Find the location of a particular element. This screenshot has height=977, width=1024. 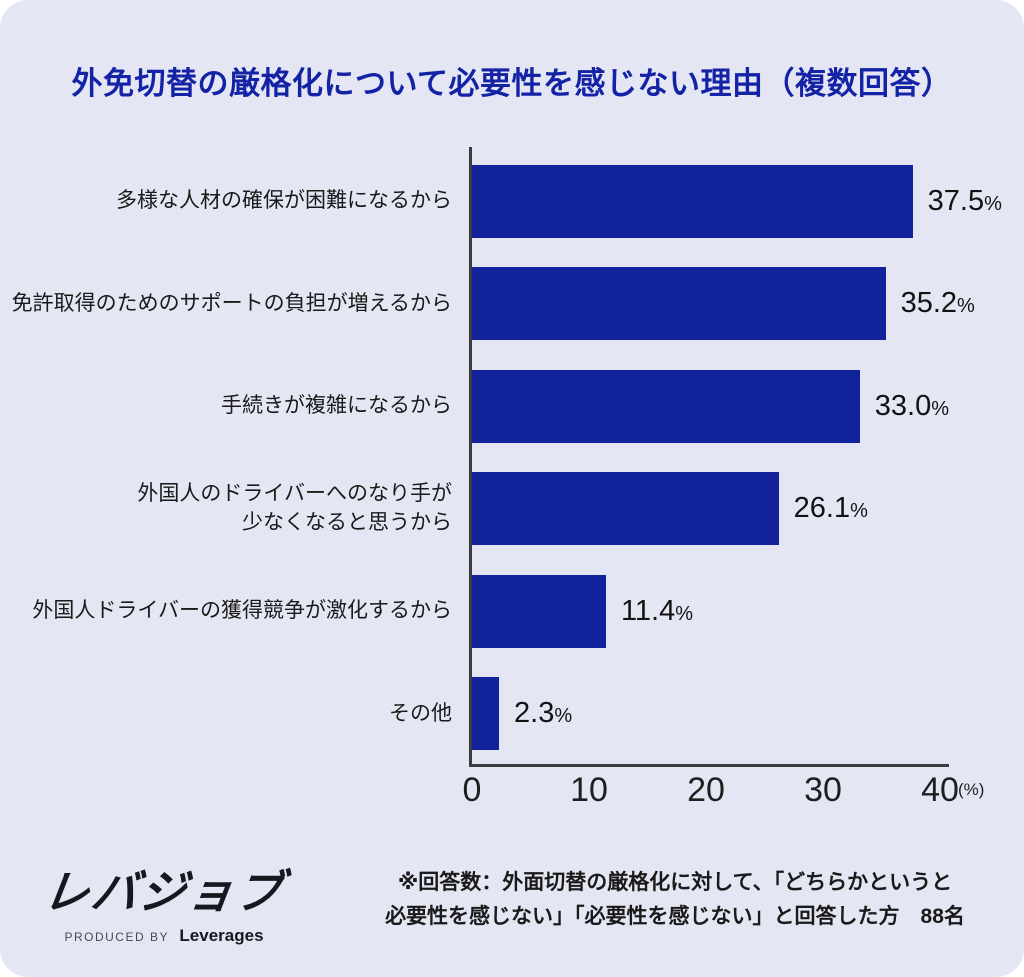

category-label: 手続きが複雑になるから is located at coordinates (336, 406).